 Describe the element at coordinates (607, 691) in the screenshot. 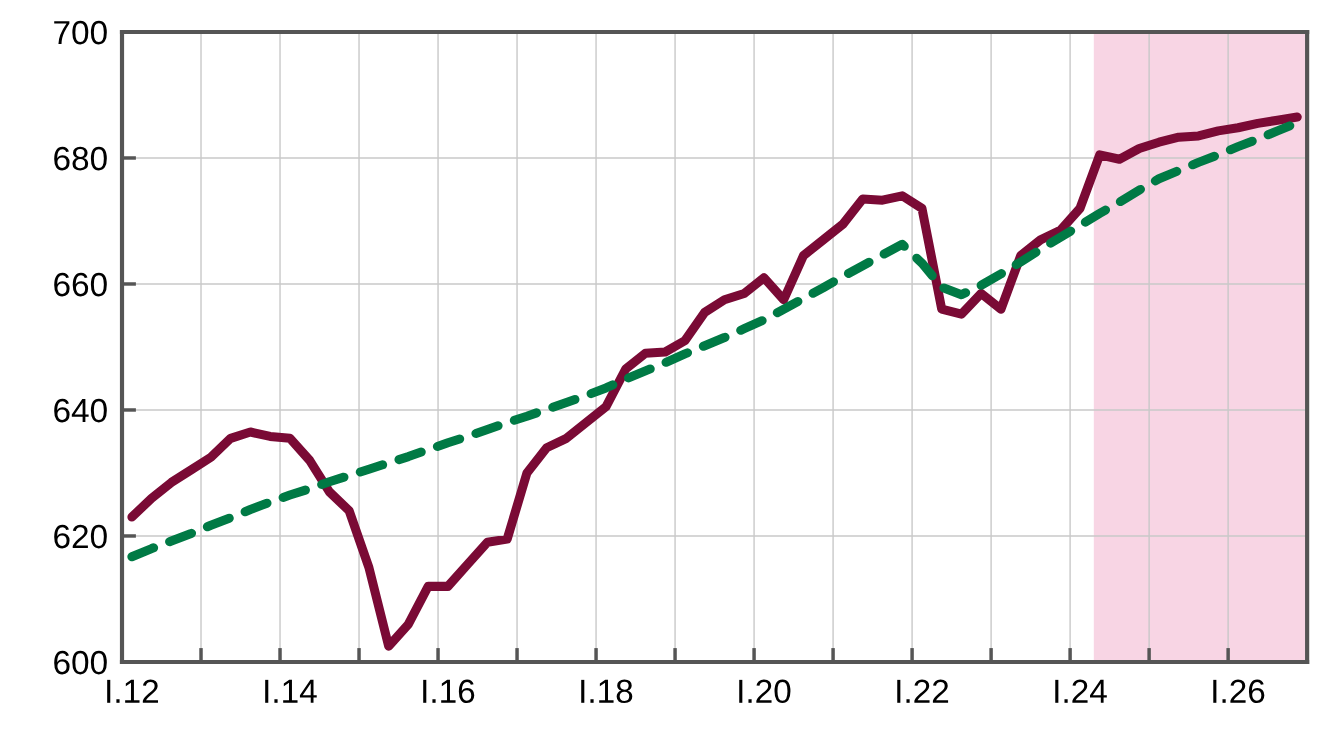

I see `x-tick-label: I.18` at that location.